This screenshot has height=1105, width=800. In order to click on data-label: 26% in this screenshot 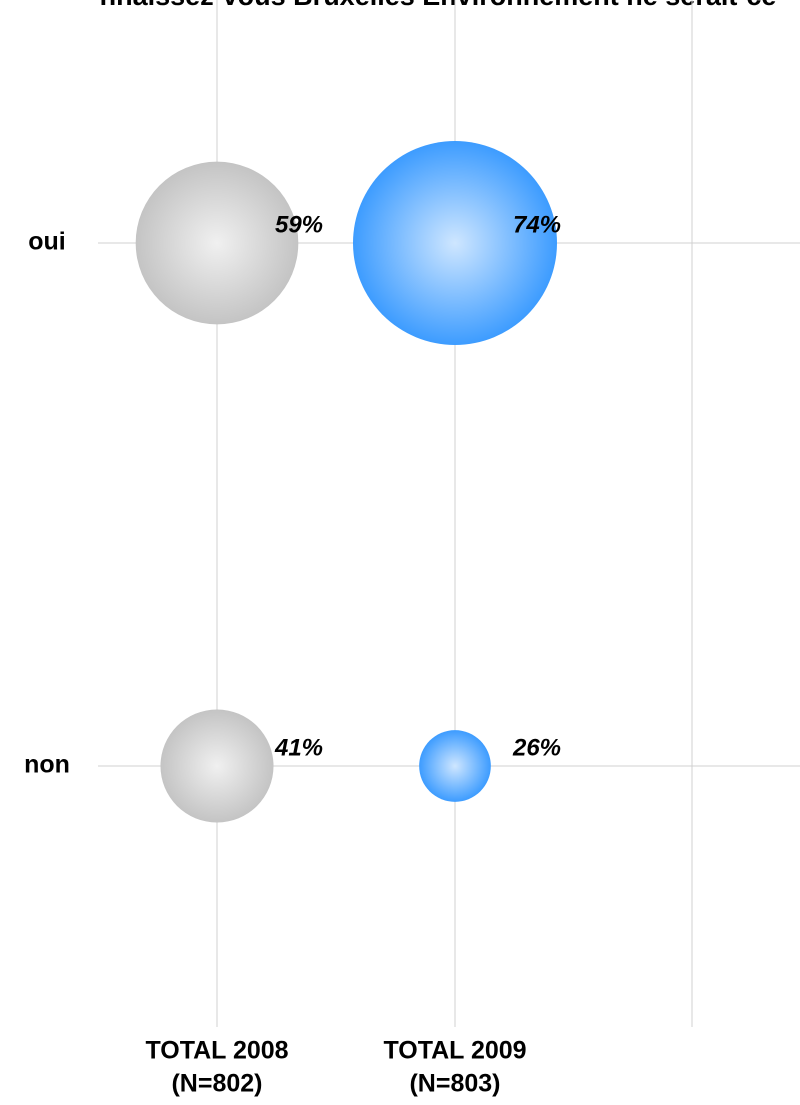, I will do `click(536, 747)`.